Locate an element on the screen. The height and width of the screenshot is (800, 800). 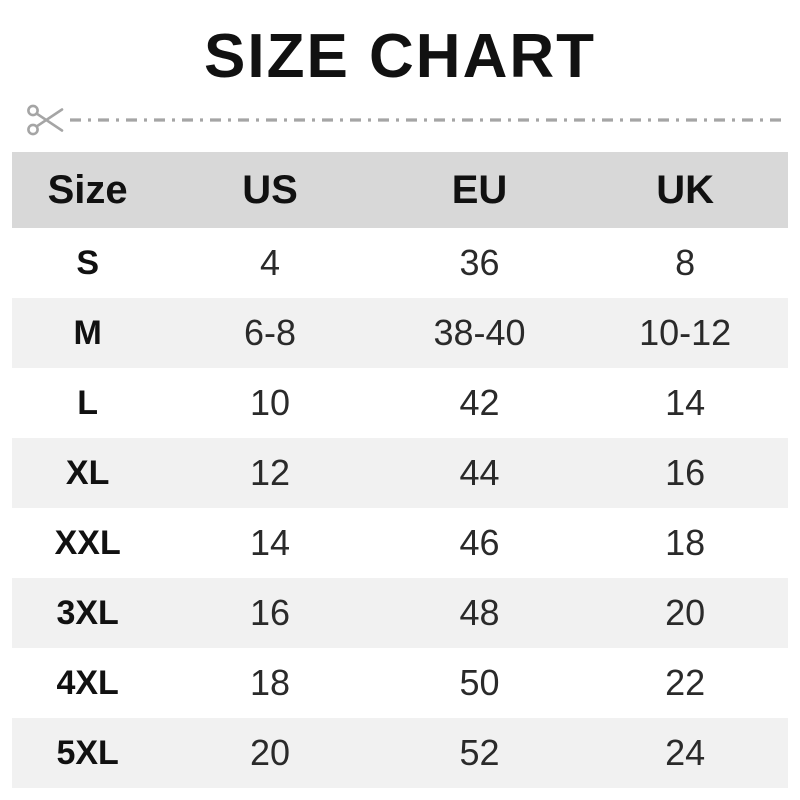
cell-uk: 22 is located at coordinates (685, 682).